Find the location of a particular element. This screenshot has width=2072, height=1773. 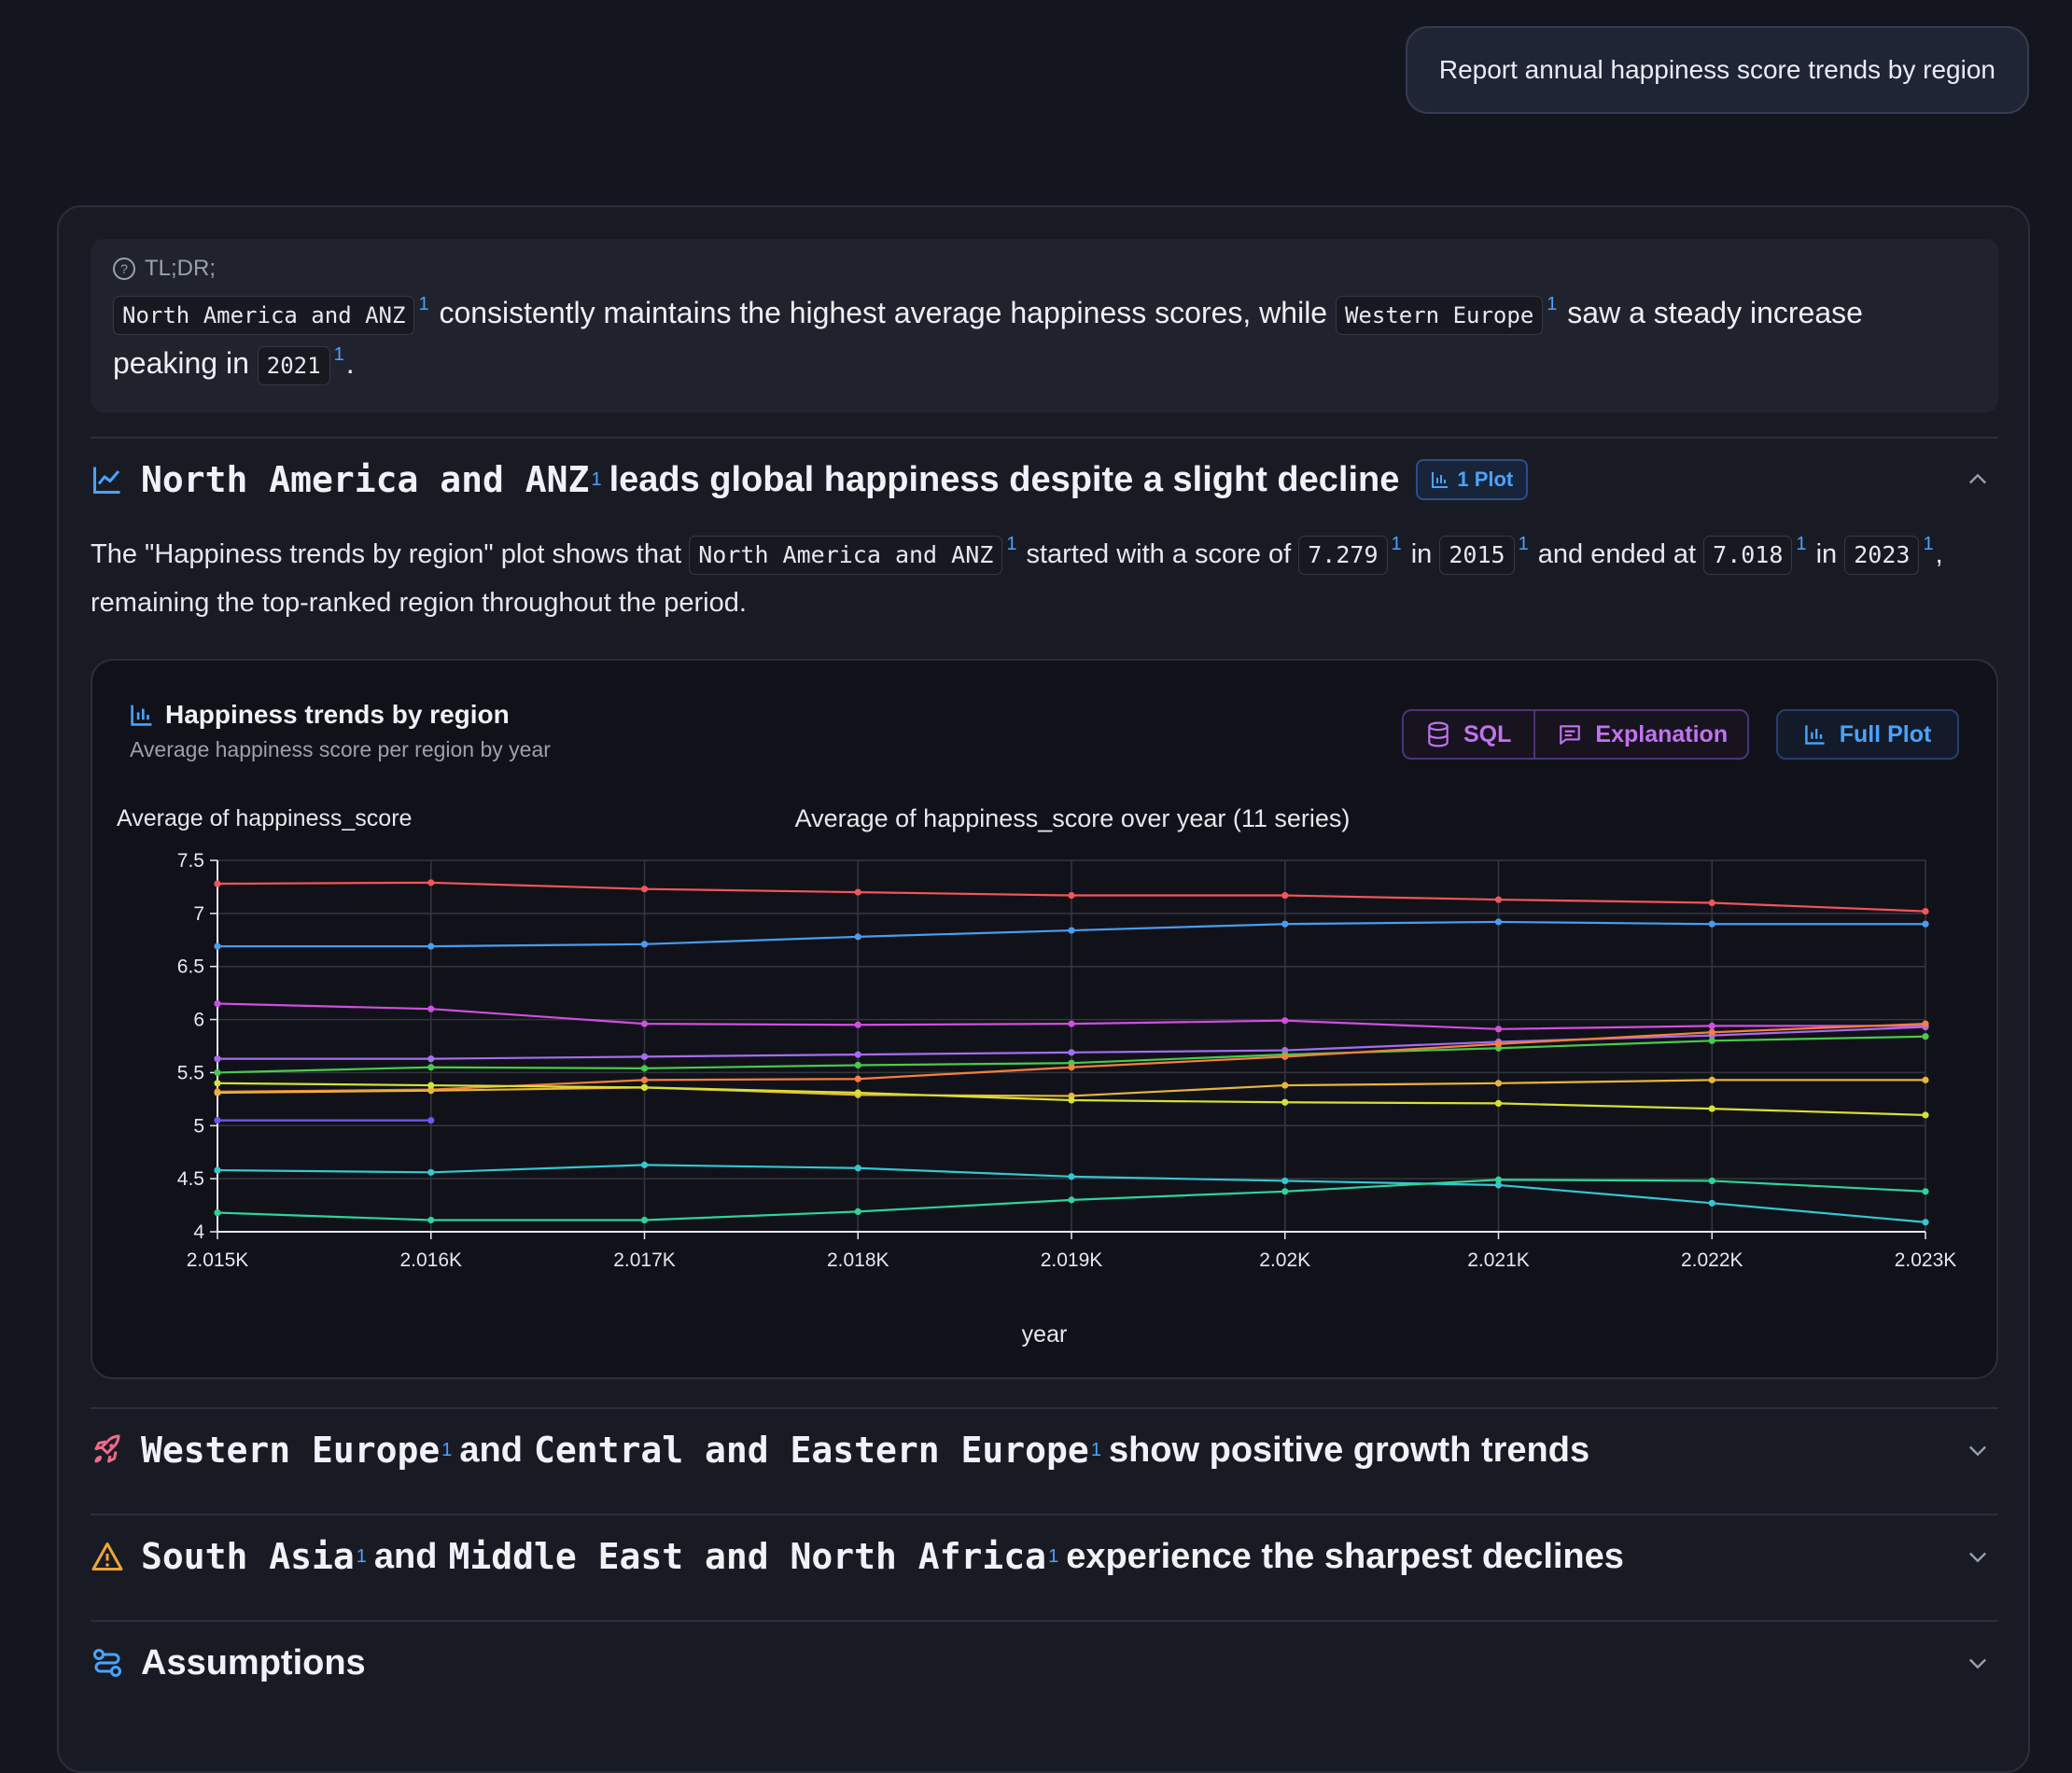

chevron-up-icon is located at coordinates (1978, 480).